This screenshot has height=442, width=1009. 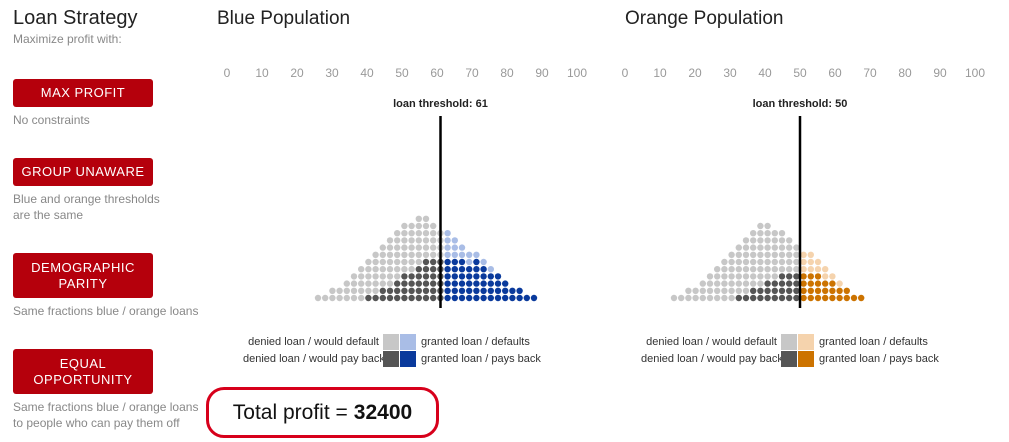 What do you see at coordinates (284, 18) in the screenshot?
I see `blue-population-title: Blue Population` at bounding box center [284, 18].